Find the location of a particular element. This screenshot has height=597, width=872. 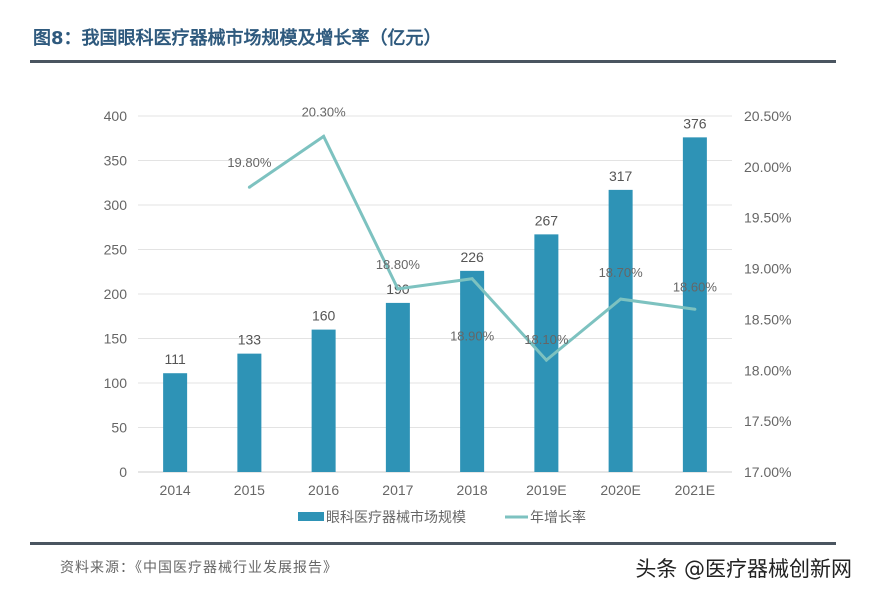

x-tick-label: 2021E is located at coordinates (695, 490).